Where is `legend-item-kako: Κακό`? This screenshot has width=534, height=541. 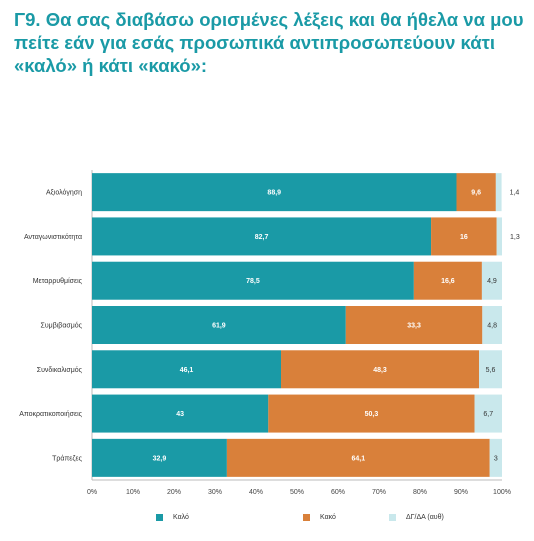
legend-item-kako: Κακό is located at coordinates (319, 517).